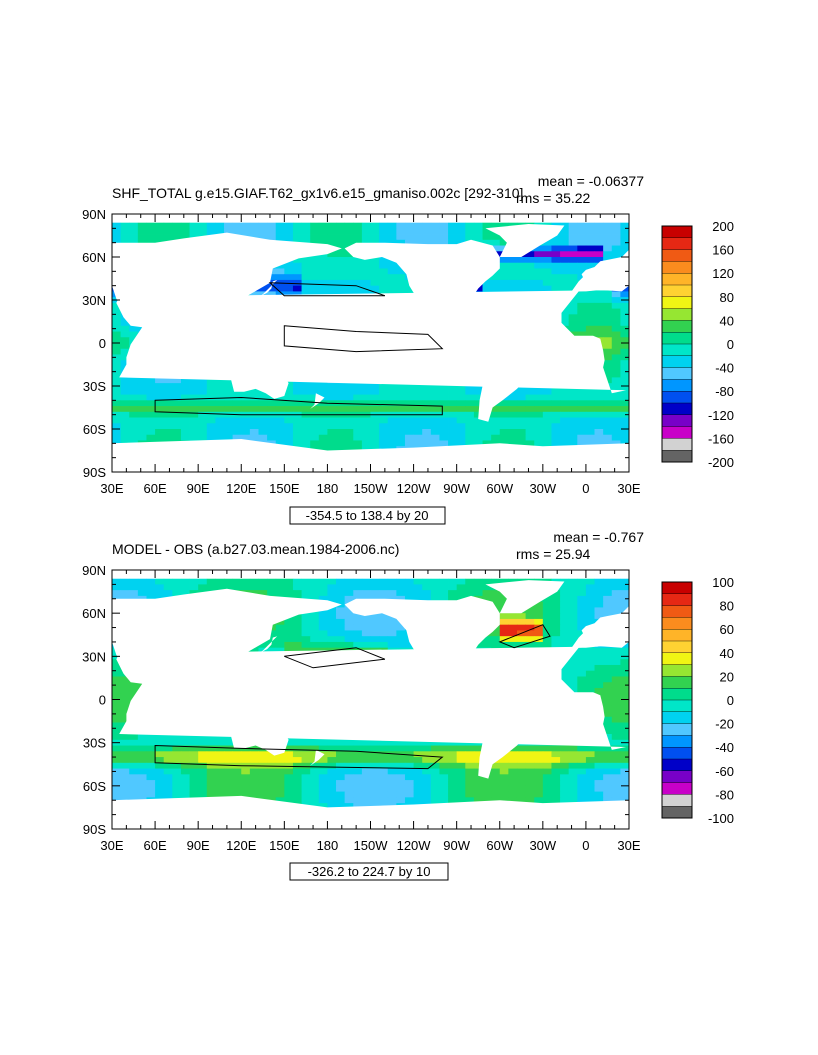  What do you see at coordinates (111, 488) in the screenshot?
I see `x-tick-label: 30E` at bounding box center [111, 488].